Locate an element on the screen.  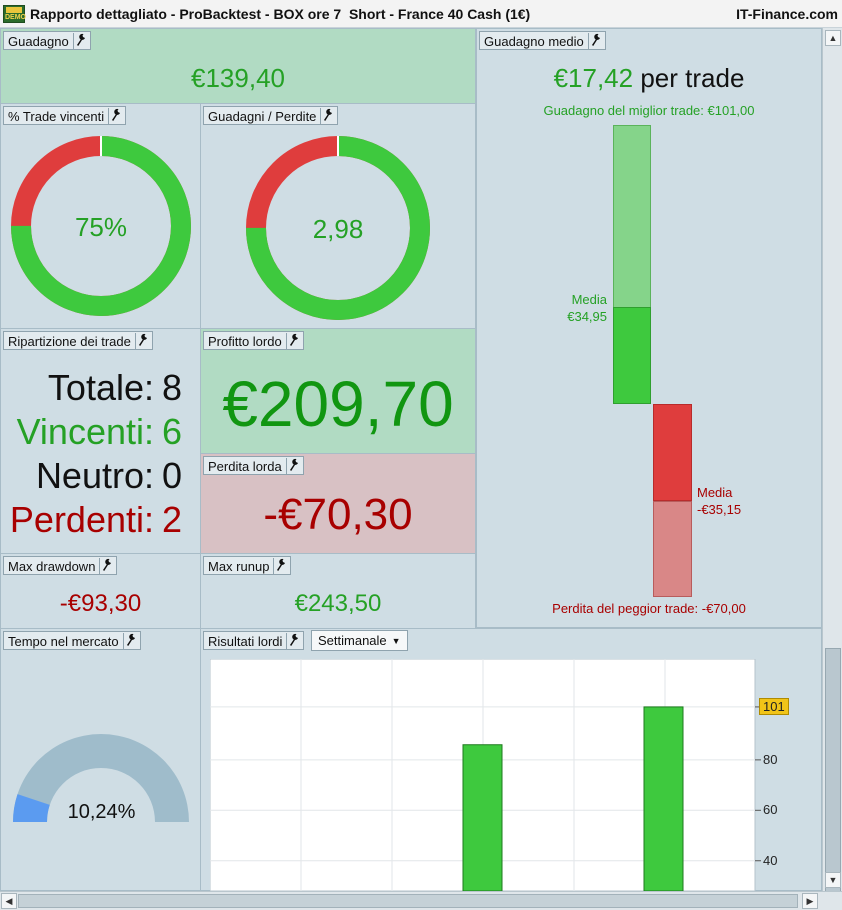
panel-trade-vincenti: % Trade vincenti 75% is located at coordinates (100, 216).